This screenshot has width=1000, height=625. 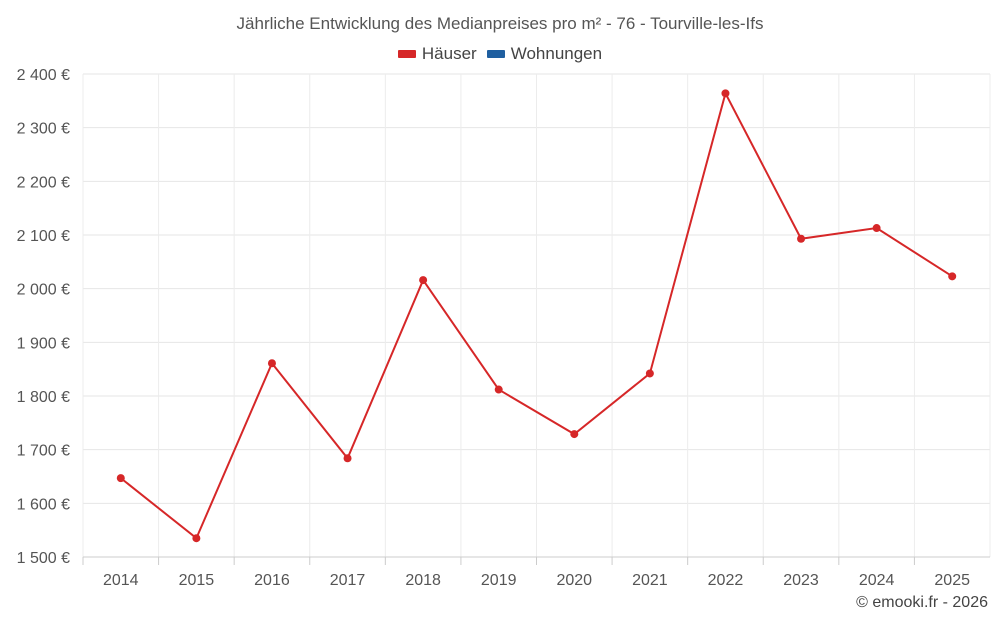 What do you see at coordinates (43, 236) in the screenshot?
I see `y-tick-label: 2 100 €` at bounding box center [43, 236].